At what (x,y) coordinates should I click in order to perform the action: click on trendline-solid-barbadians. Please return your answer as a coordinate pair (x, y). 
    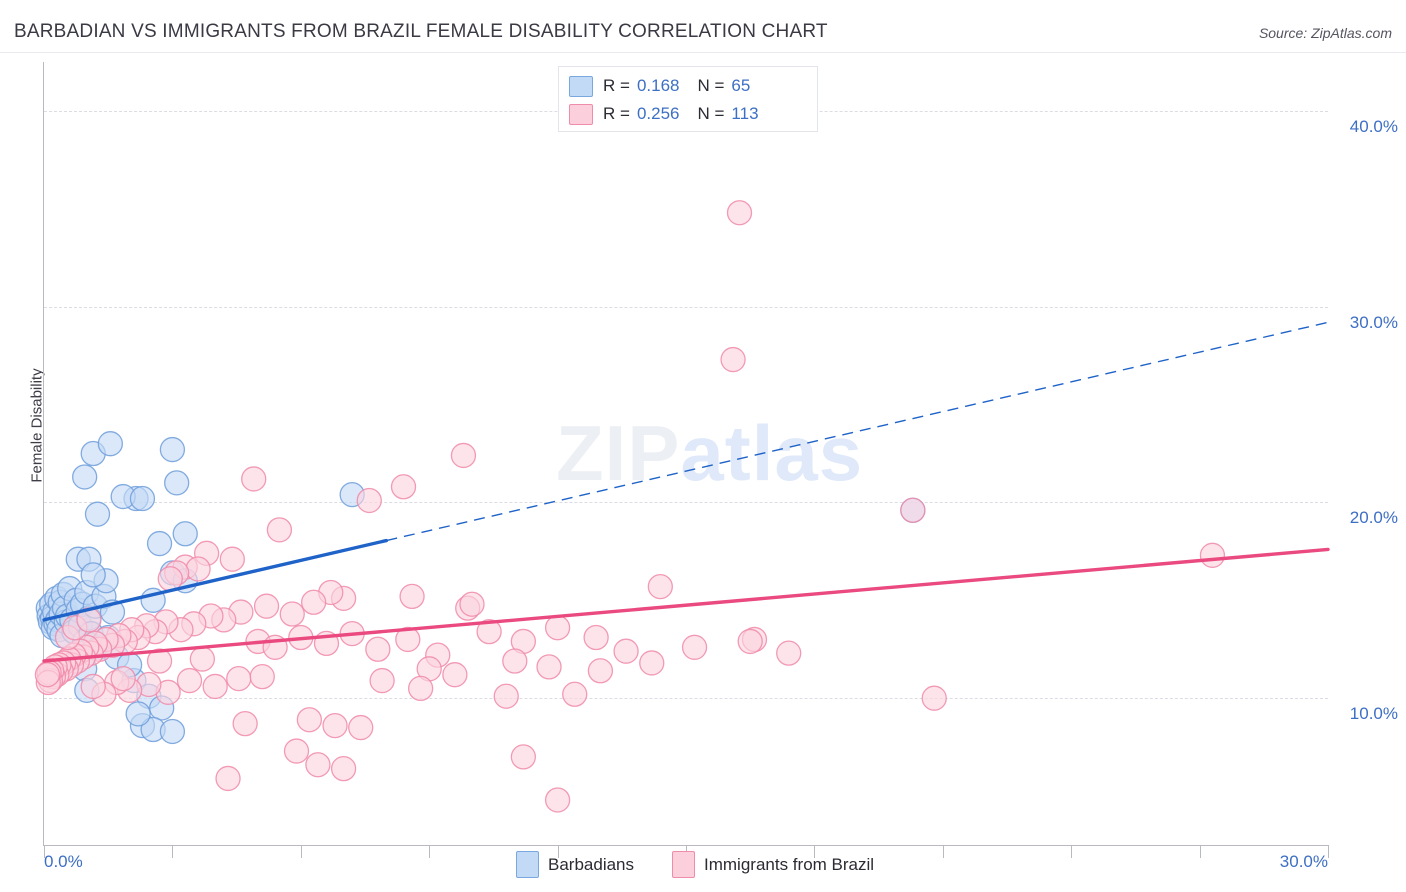
    Looking at the image, I should click on (215, 580).